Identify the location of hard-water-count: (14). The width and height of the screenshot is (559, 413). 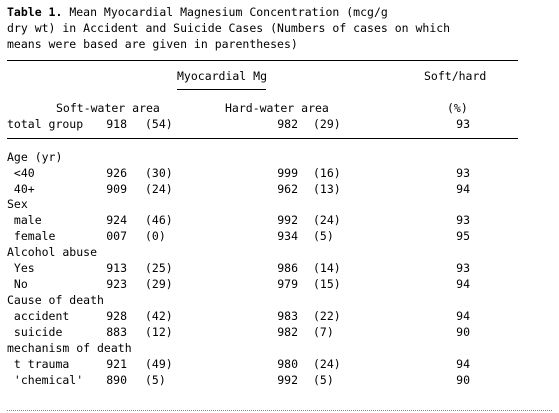
(327, 268).